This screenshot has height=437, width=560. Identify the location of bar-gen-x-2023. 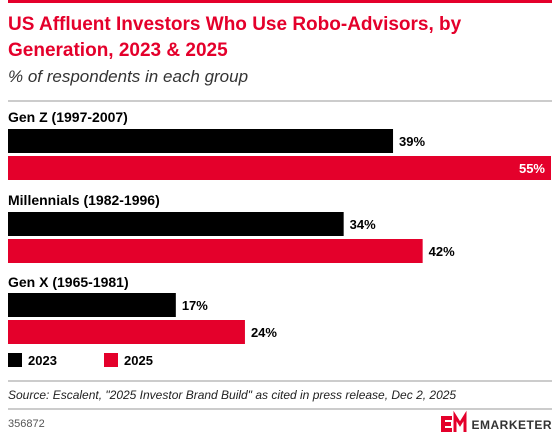
(92, 305).